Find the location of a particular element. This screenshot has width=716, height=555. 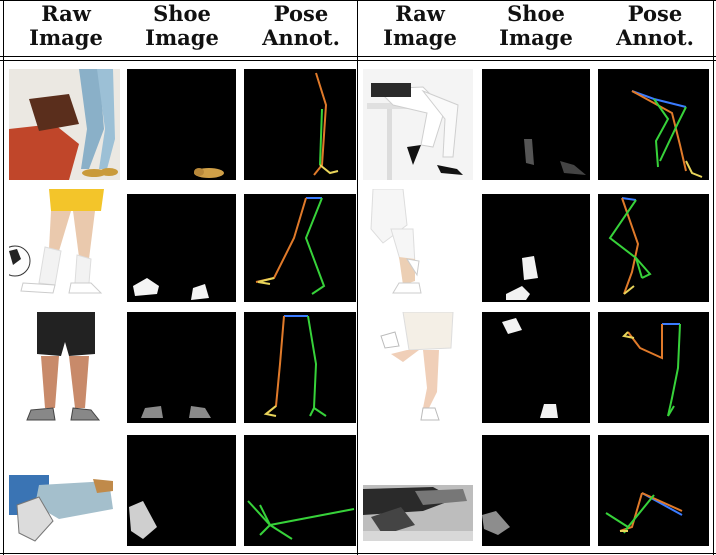

pose-annot-r2-right is located at coordinates (653, 248).